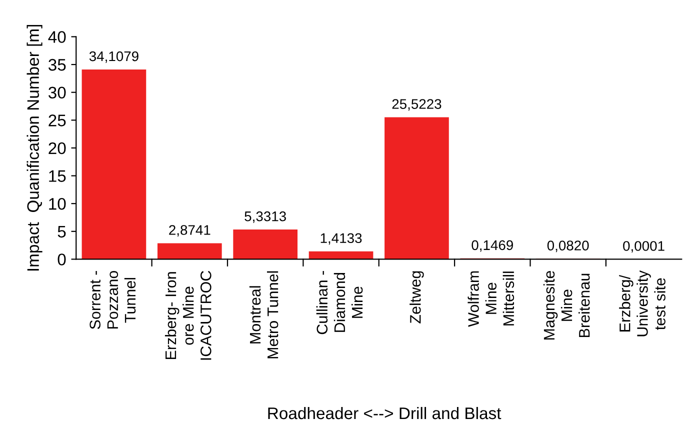 The image size is (692, 432). Describe the element at coordinates (492, 246) in the screenshot. I see `data-label: 0,1469` at that location.